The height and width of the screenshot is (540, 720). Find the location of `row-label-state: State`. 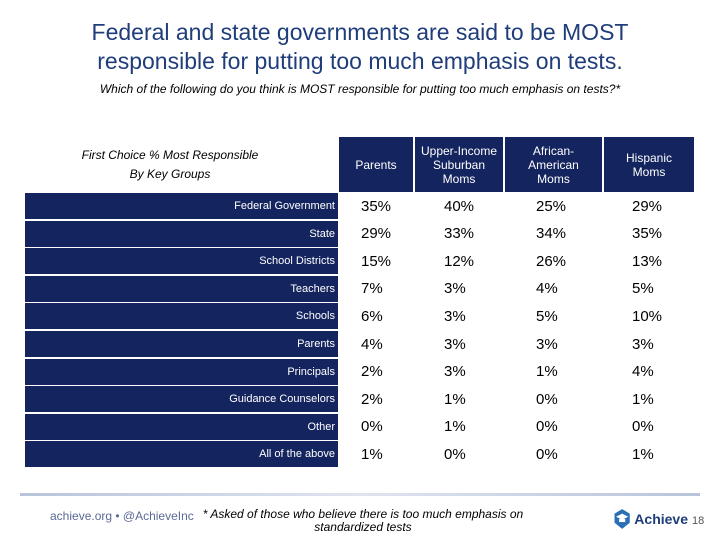

row-label-state: State is located at coordinates (181, 233).